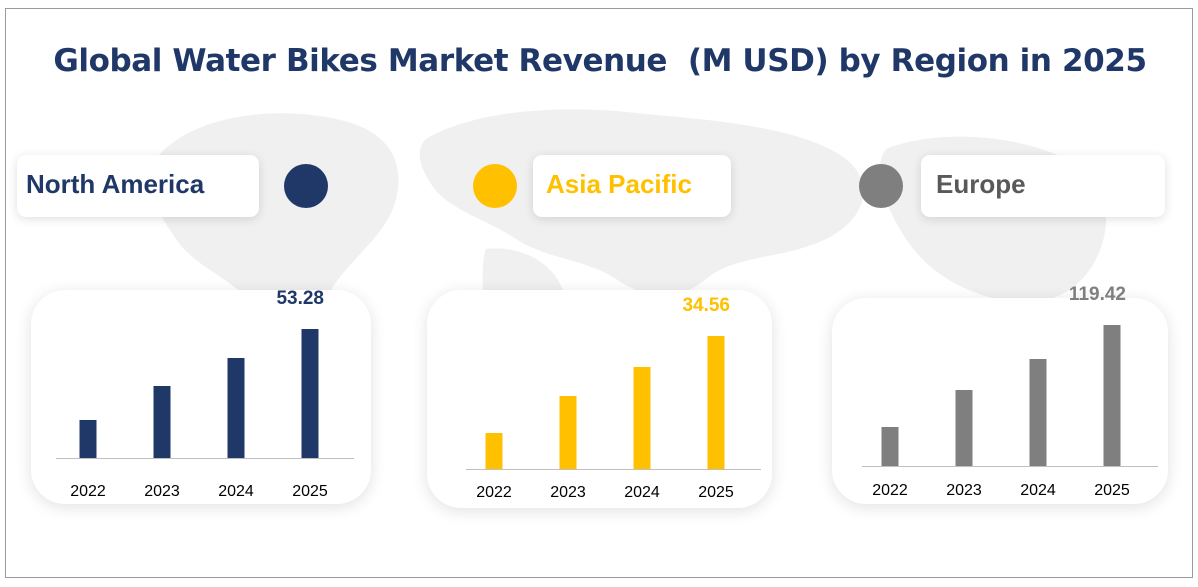 The height and width of the screenshot is (587, 1198). I want to click on chart-card-asia-pacific: 2022 2023 2024 2025 34.56, so click(599, 399).